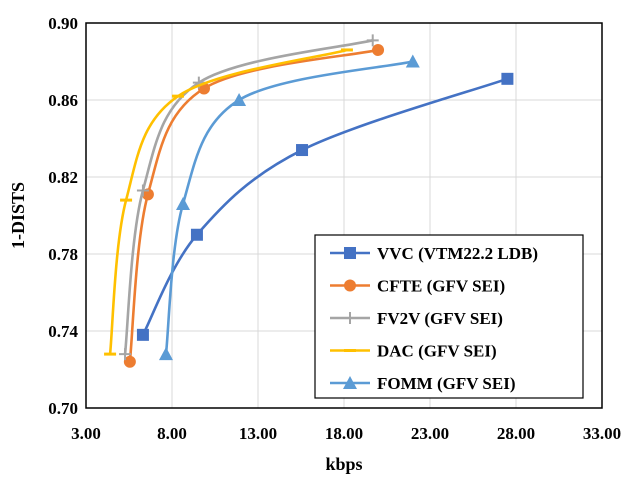 Image resolution: width=637 pixels, height=483 pixels. What do you see at coordinates (446, 383) in the screenshot?
I see `legend-label: FOMM (GFV SEI)` at bounding box center [446, 383].